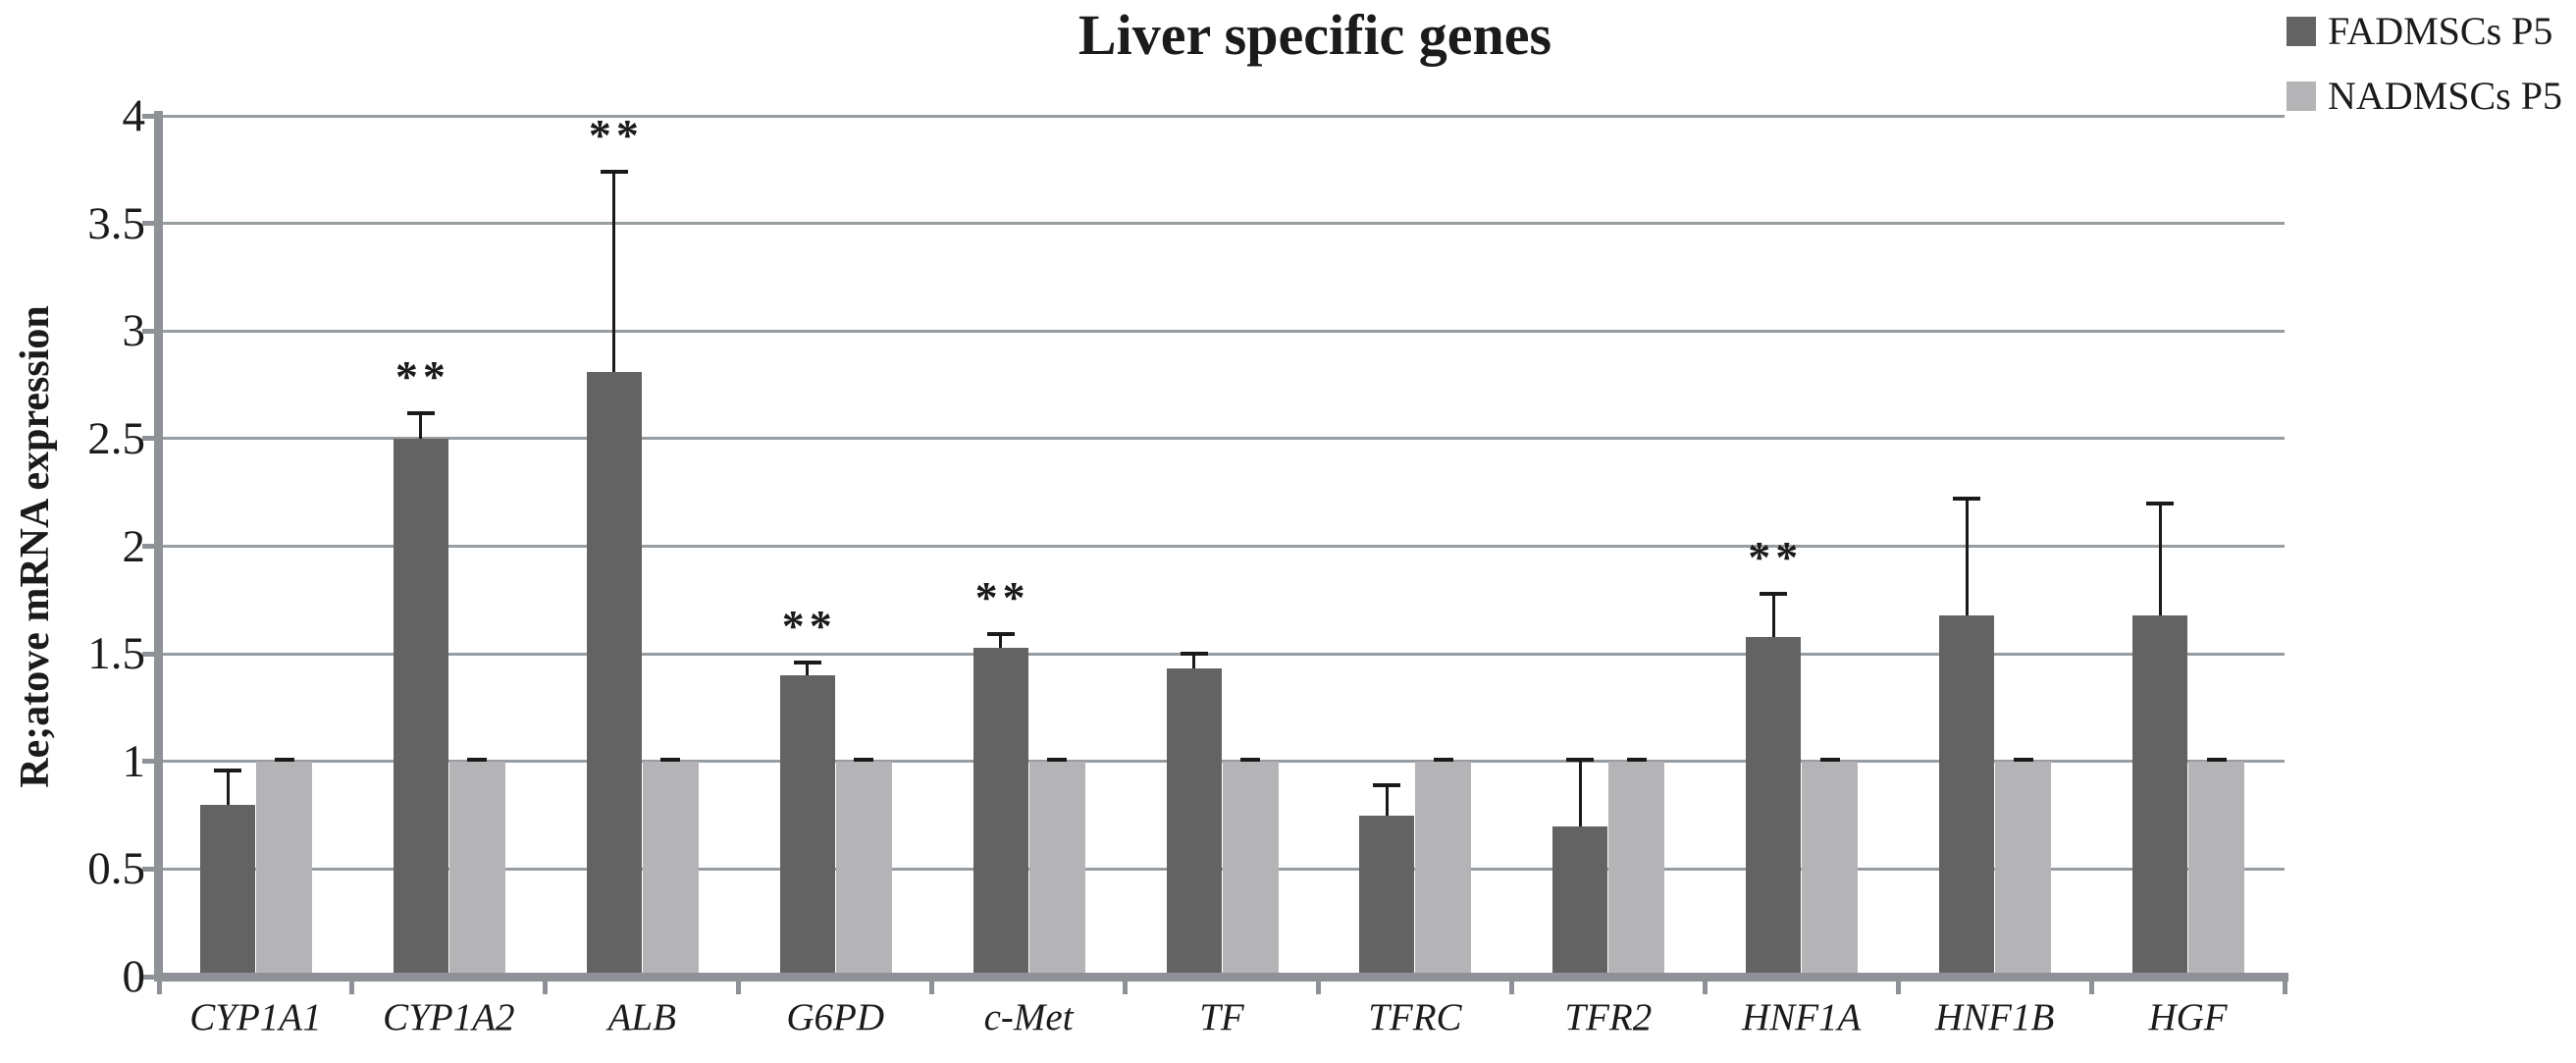 Image resolution: width=2576 pixels, height=1063 pixels. Describe the element at coordinates (616, 135) in the screenshot. I see `significance-marker-ALB: **` at that location.